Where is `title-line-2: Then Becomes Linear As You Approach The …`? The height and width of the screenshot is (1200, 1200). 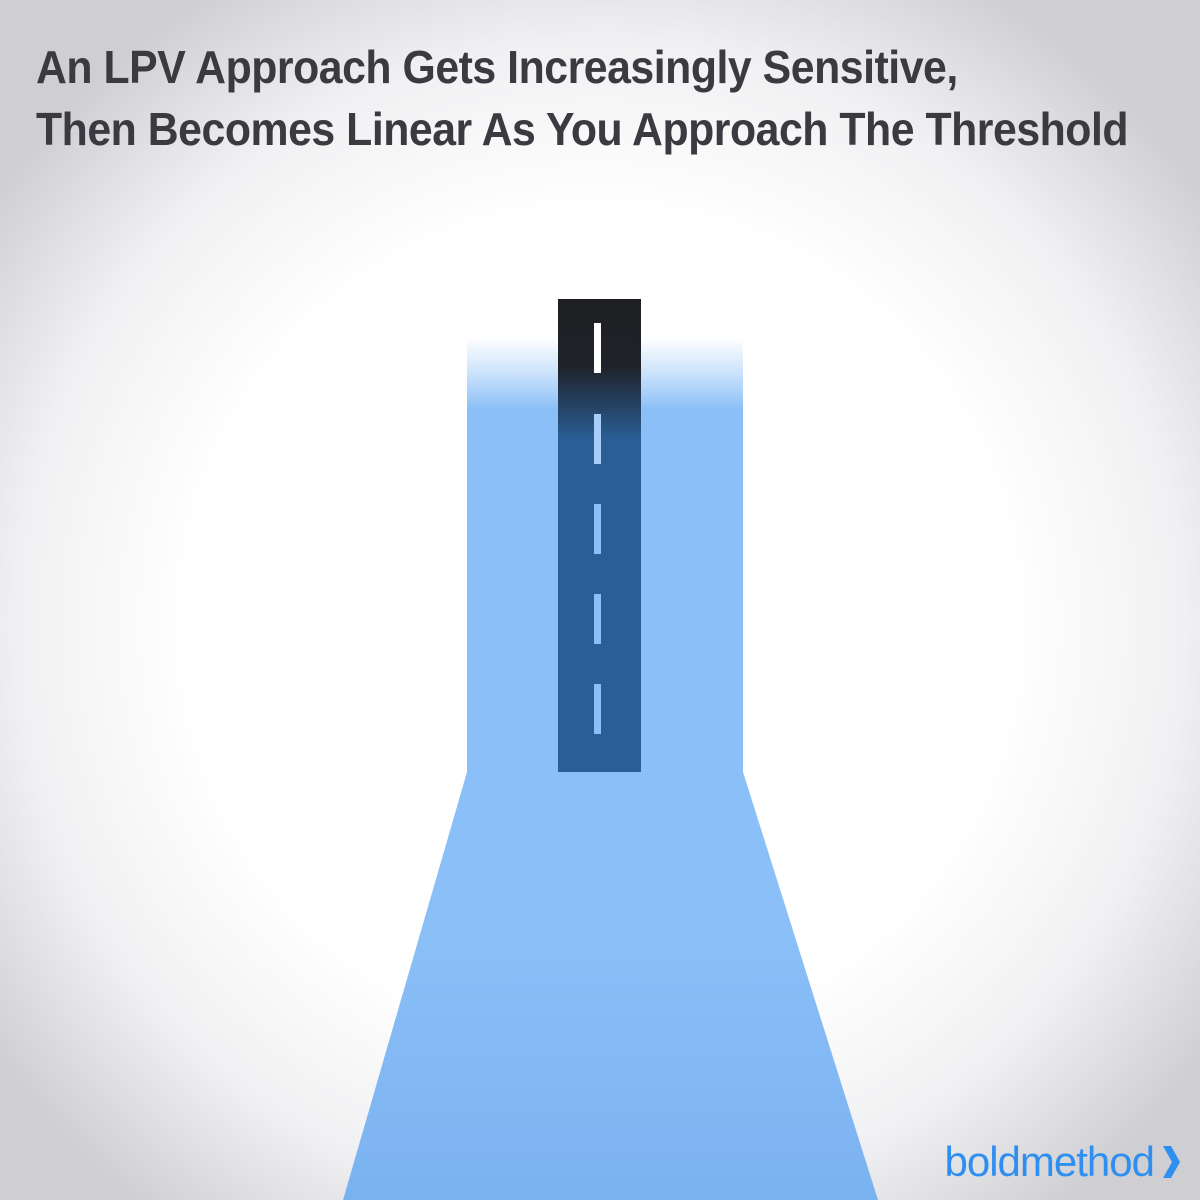 title-line-2: Then Becomes Linear As You Approach The … is located at coordinates (582, 129).